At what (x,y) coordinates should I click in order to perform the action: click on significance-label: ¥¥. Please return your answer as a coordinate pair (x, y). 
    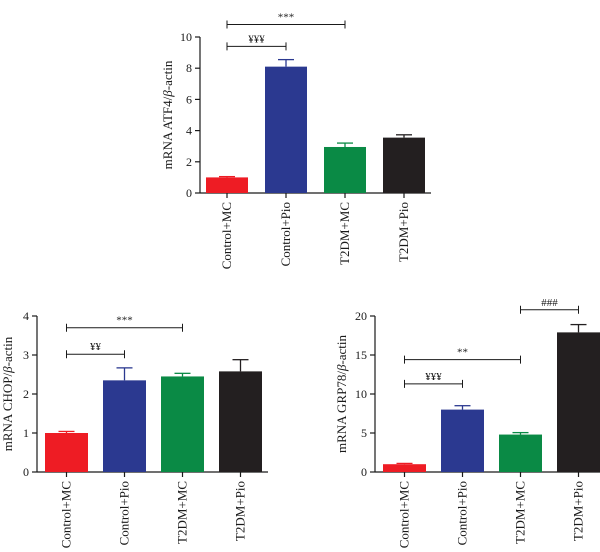
    Looking at the image, I should click on (96, 347).